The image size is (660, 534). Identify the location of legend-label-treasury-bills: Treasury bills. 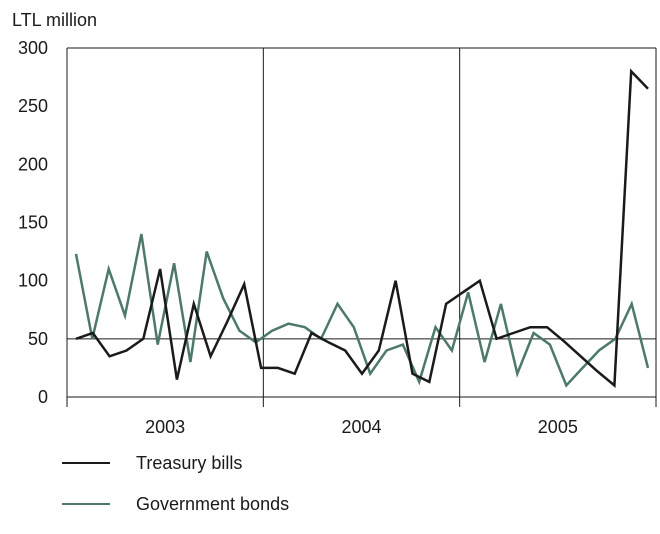
(189, 463).